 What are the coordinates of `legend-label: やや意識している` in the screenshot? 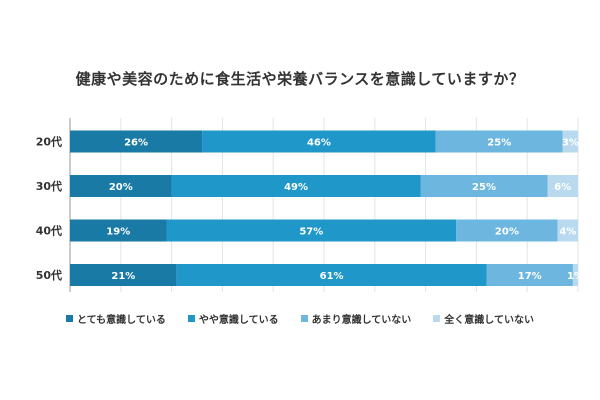 It's located at (238, 320).